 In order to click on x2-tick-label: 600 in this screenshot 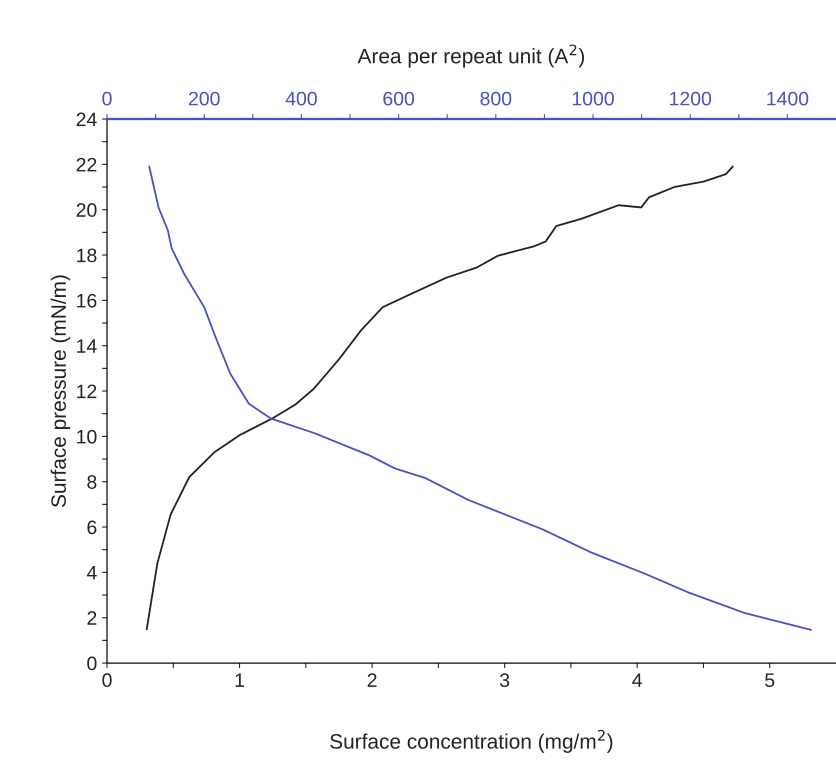, I will do `click(398, 99)`.